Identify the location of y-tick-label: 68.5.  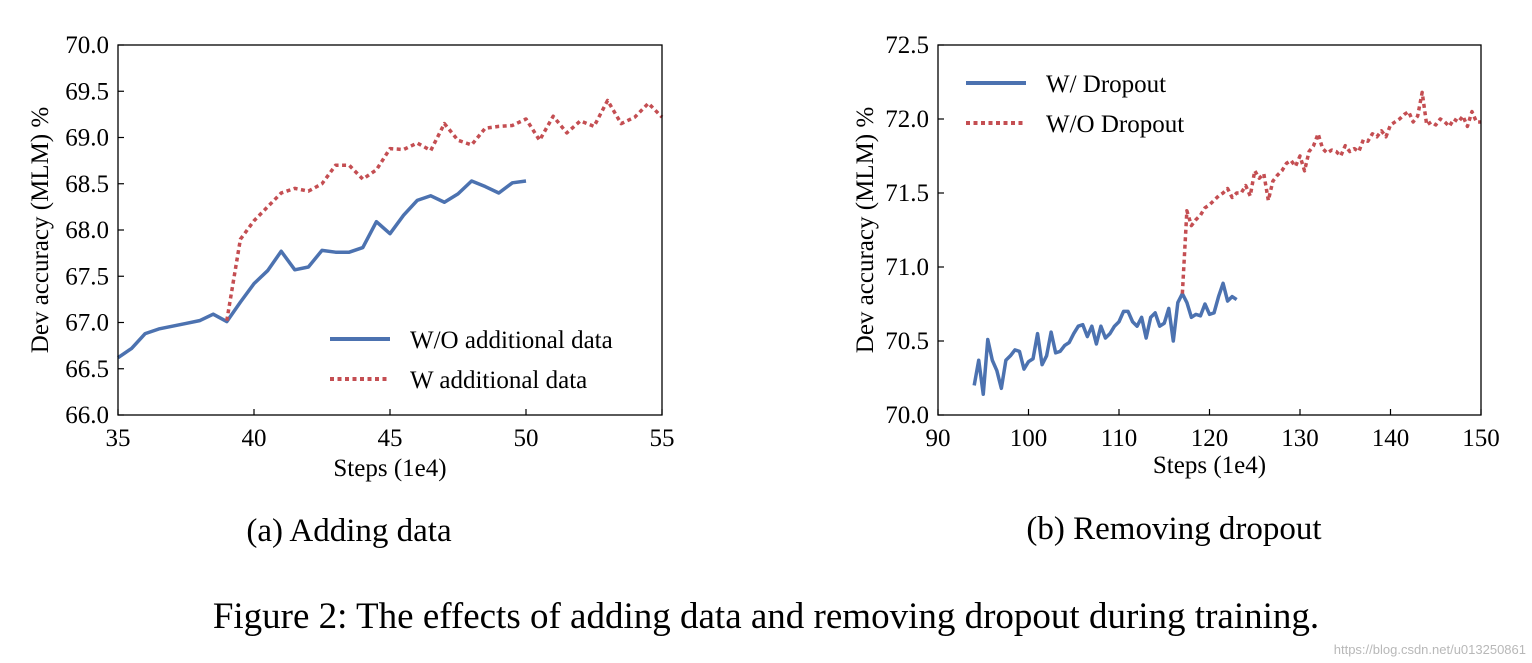
(87, 184).